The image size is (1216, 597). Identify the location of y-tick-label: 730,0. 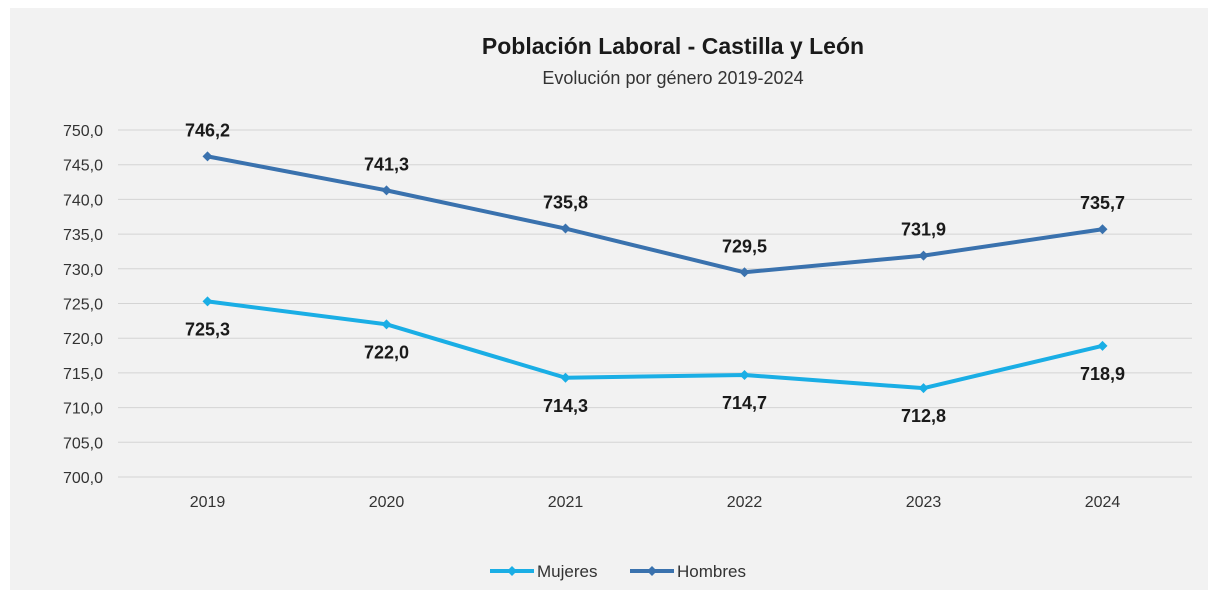
(83, 270).